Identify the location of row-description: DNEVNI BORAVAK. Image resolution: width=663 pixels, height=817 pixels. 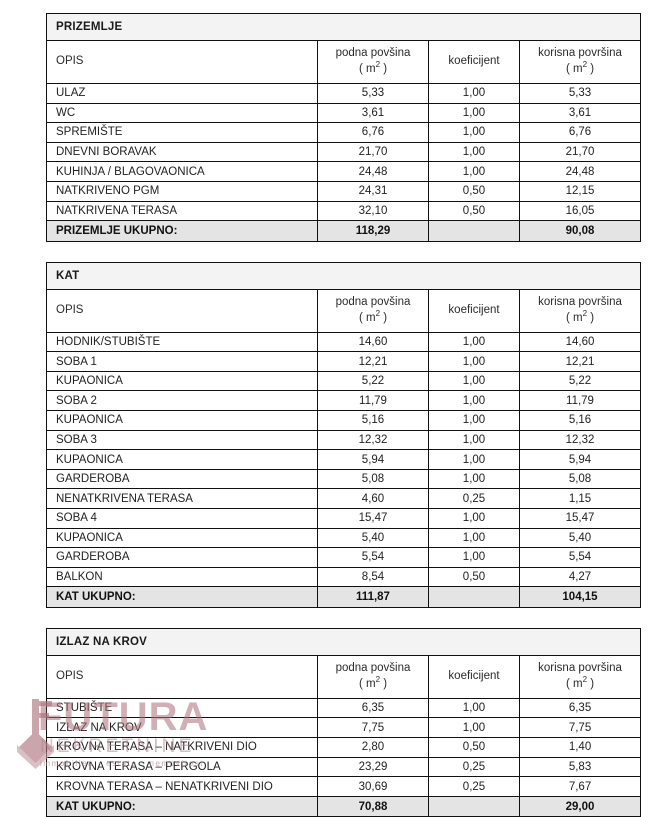
(182, 152).